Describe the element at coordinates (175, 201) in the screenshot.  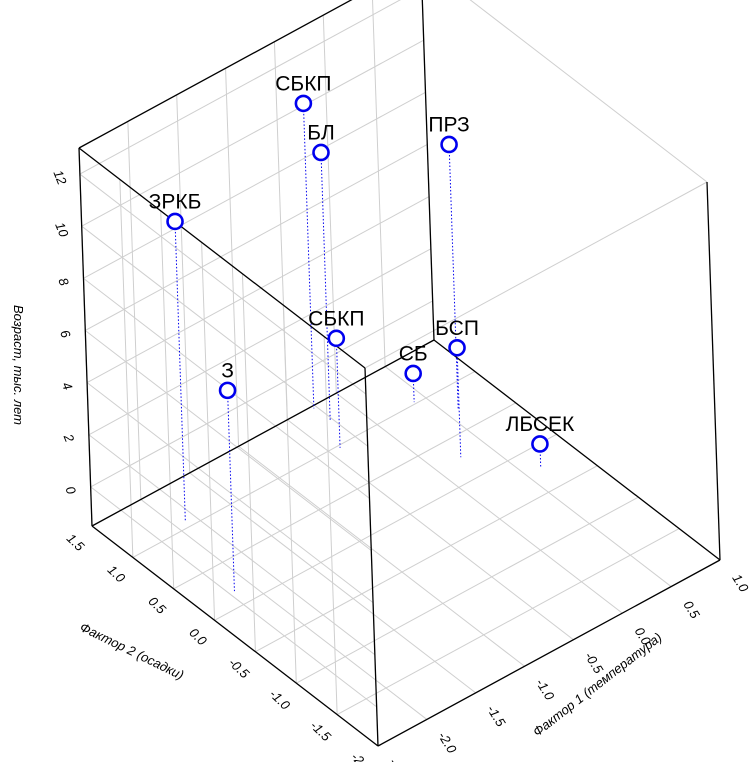
I see `data-point-label: ЗРКБ` at that location.